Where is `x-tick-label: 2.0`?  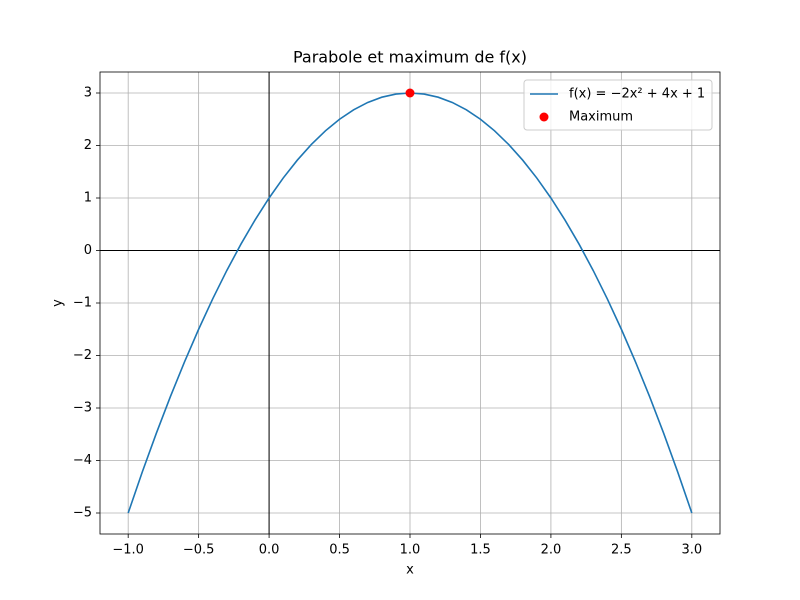 x-tick-label: 2.0 is located at coordinates (551, 550).